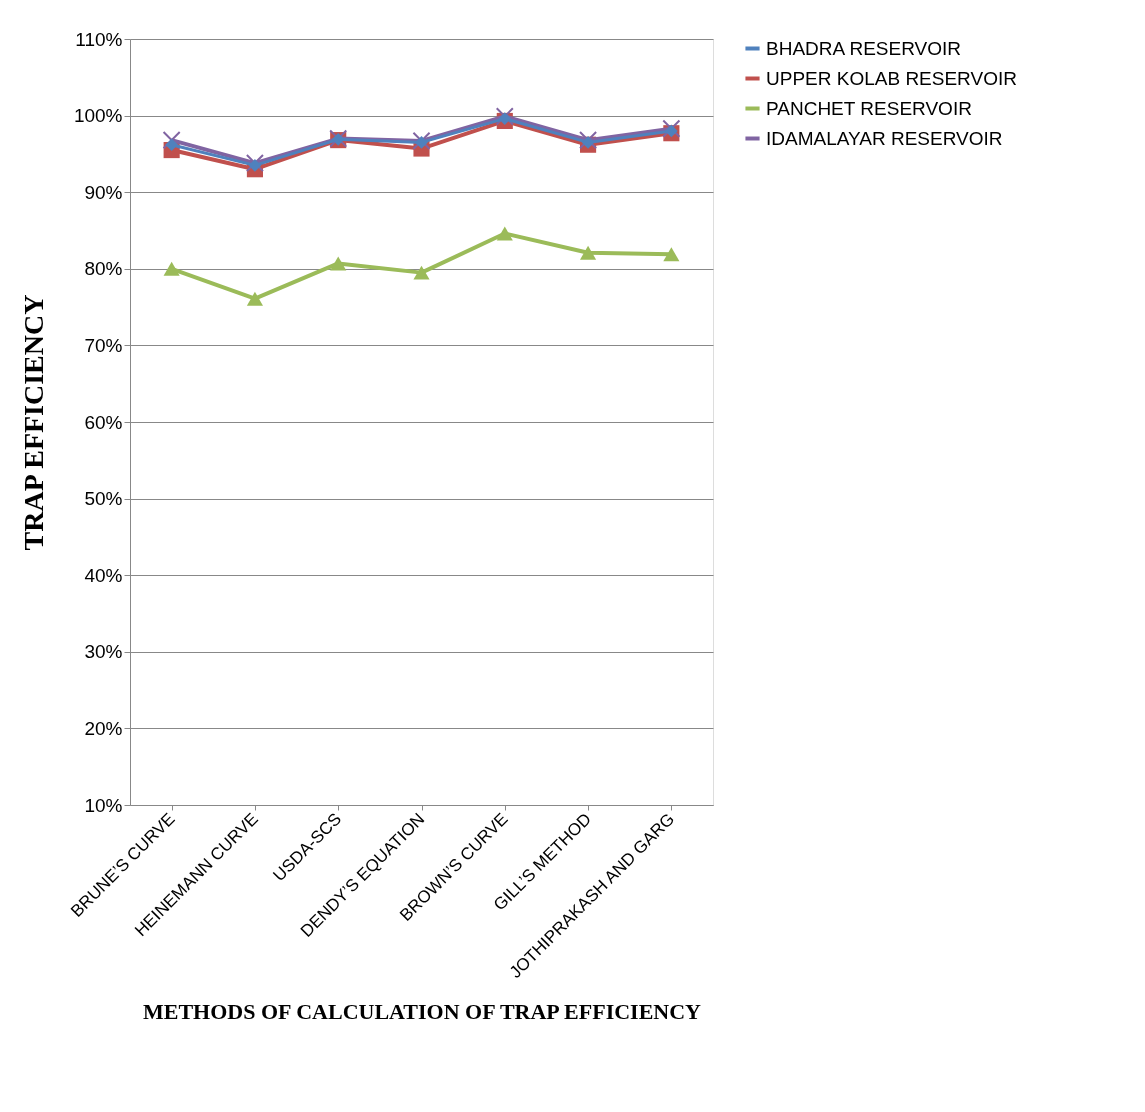  I want to click on y-tick-label: 70%, so click(103, 345).